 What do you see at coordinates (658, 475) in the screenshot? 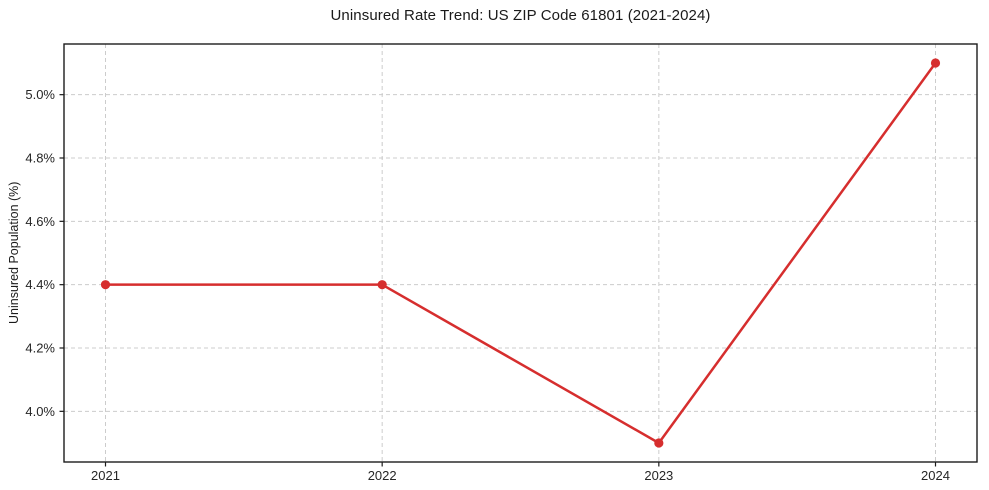
I see `x-tick-label: 2023` at bounding box center [658, 475].